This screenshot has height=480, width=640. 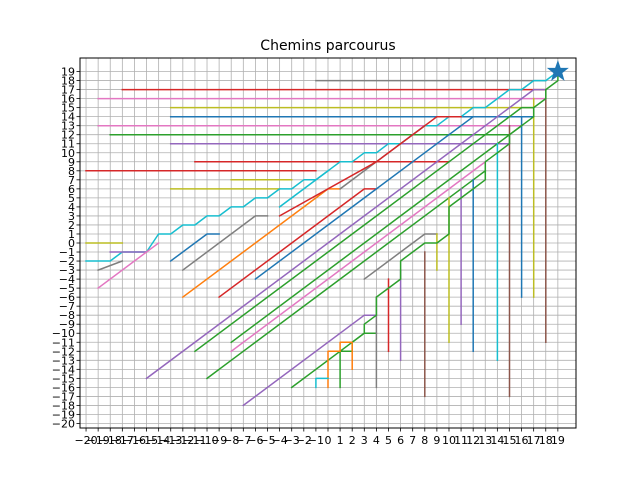 I want to click on y-tick-label: −1, so click(x=67, y=252).